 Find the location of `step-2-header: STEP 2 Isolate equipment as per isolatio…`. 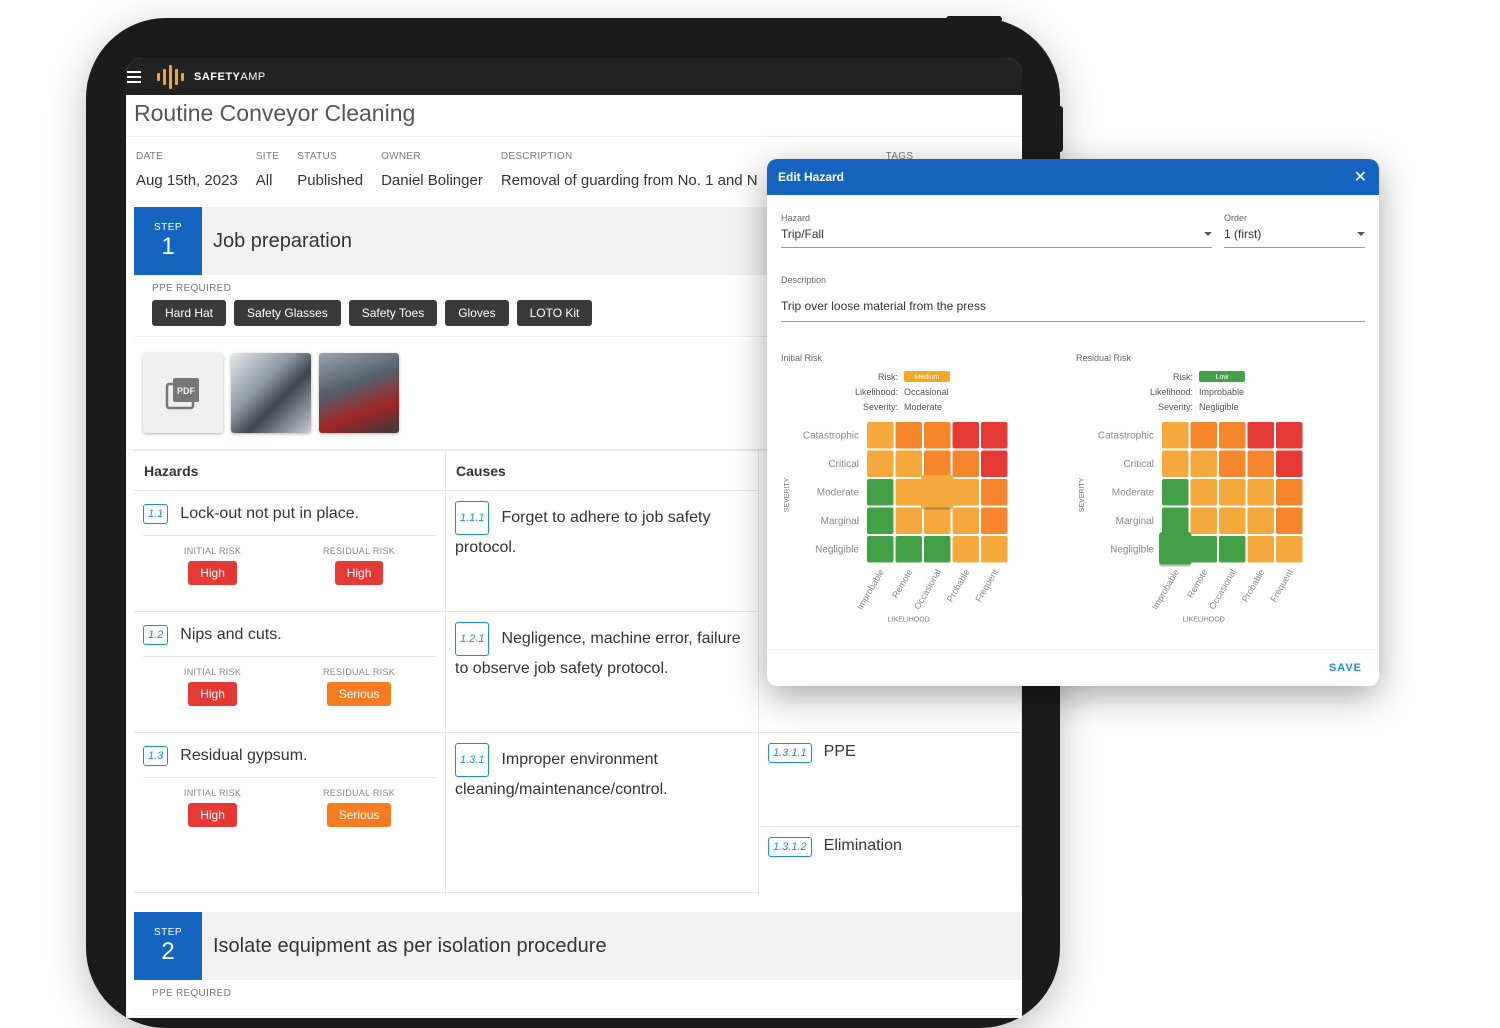

step-2-header: STEP 2 Isolate equipment as per isolatio… is located at coordinates (578, 946).